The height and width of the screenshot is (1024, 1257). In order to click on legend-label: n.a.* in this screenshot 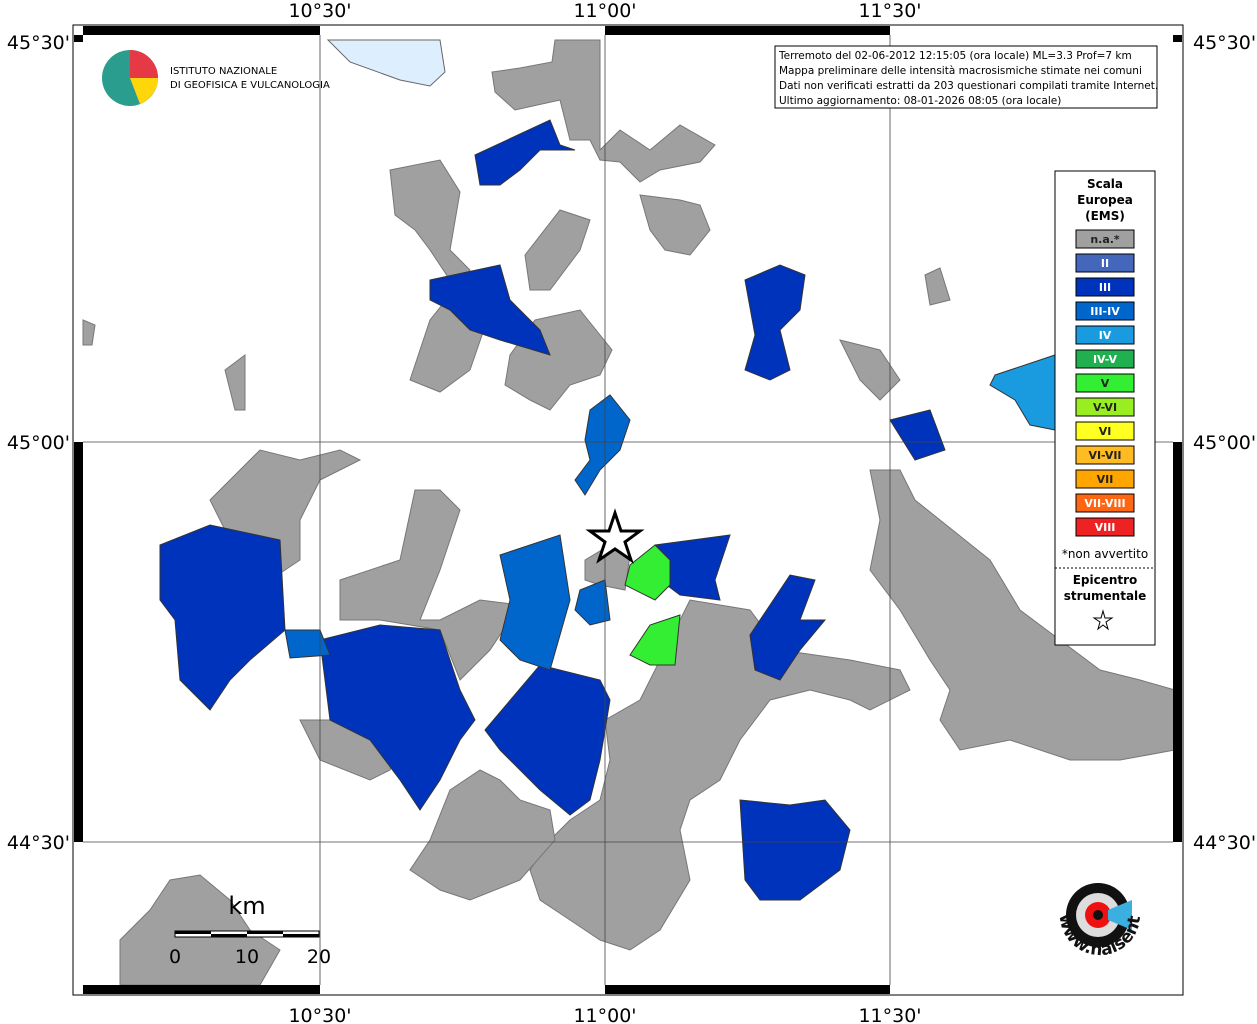, I will do `click(1105, 239)`.